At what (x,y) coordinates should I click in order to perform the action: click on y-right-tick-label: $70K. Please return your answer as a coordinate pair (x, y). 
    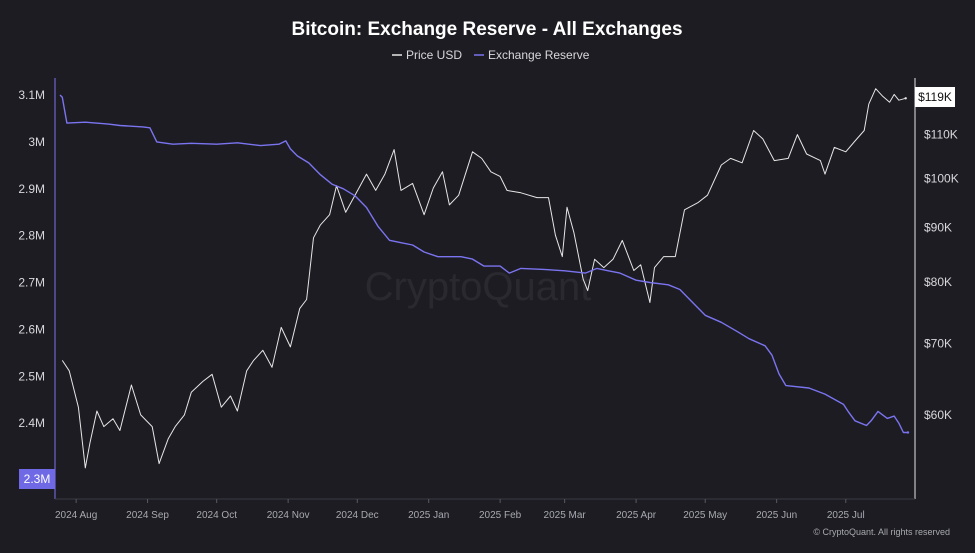
    Looking at the image, I should click on (938, 344).